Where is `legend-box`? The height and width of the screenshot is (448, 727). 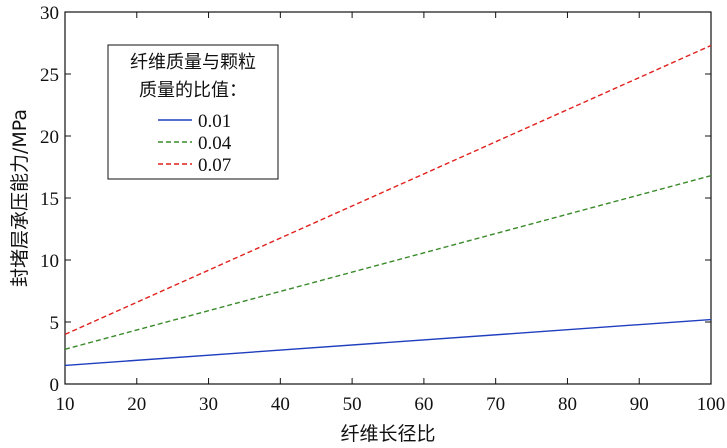
legend-box is located at coordinates (193, 112).